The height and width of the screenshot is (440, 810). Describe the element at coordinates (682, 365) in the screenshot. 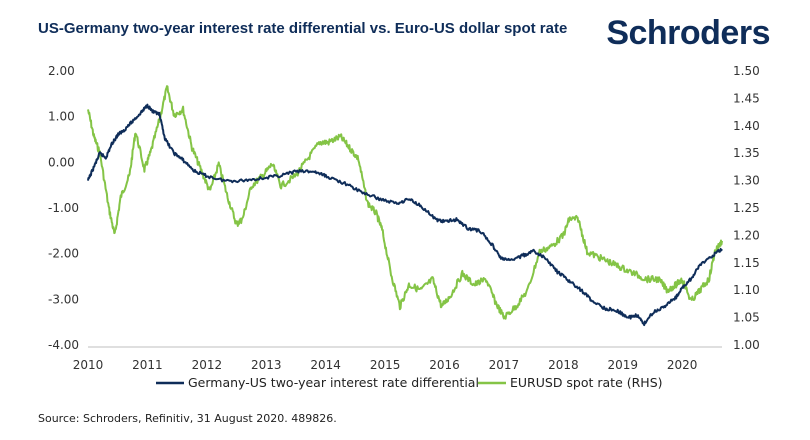

I see `x-axis-tick-label: 2020` at that location.